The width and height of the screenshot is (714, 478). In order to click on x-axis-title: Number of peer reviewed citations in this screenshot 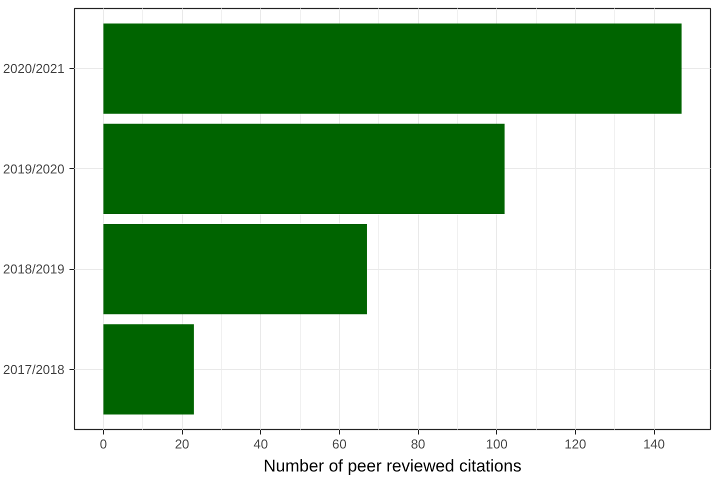, I will do `click(393, 466)`.